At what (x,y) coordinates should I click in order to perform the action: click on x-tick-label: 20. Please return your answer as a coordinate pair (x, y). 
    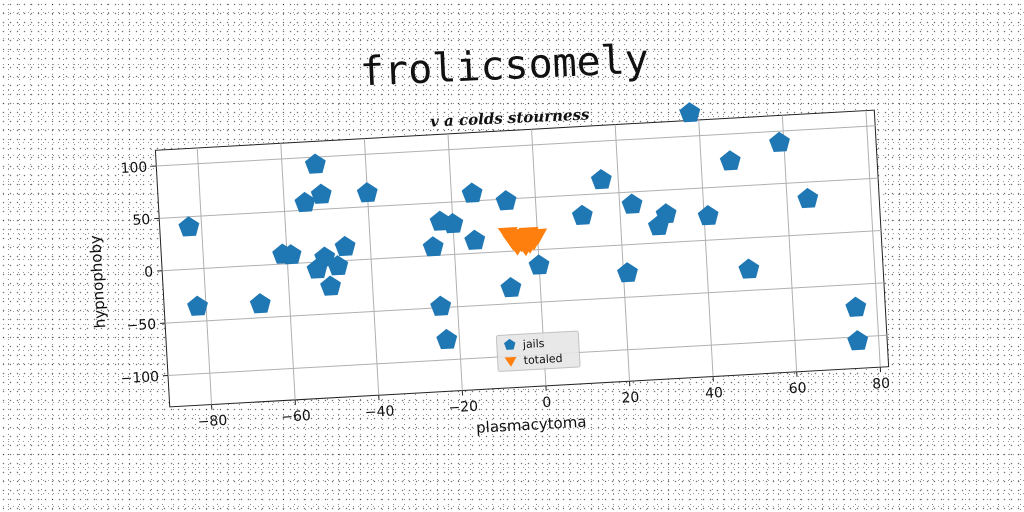
    Looking at the image, I should click on (630, 398).